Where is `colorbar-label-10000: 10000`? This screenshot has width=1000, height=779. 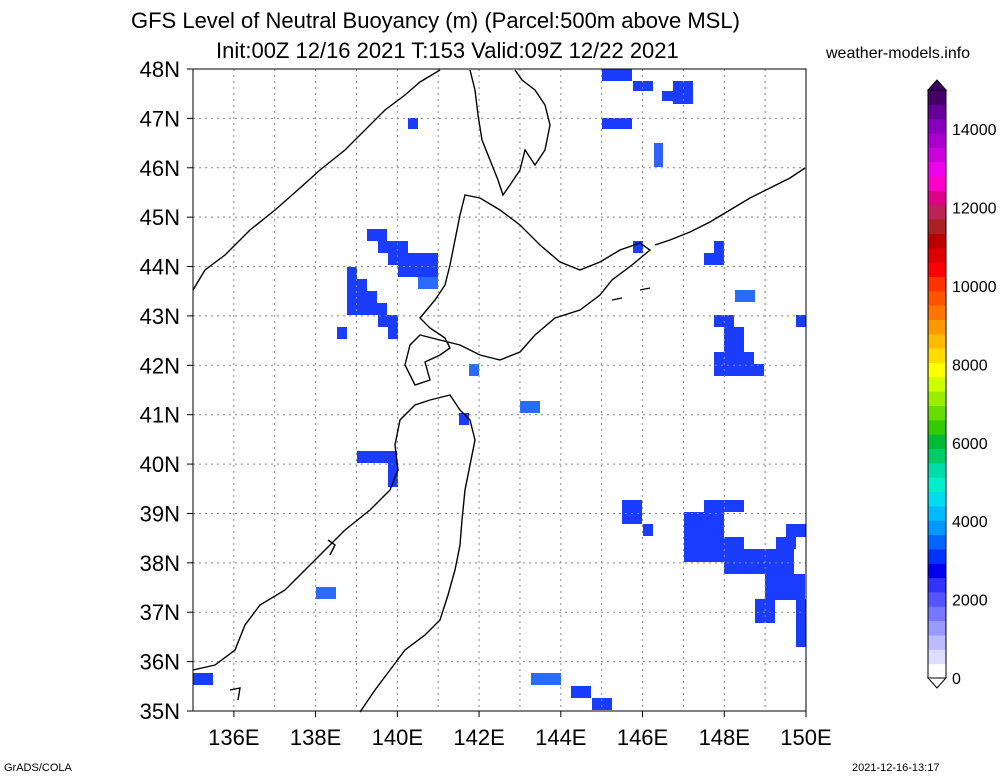 colorbar-label-10000: 10000 is located at coordinates (974, 287).